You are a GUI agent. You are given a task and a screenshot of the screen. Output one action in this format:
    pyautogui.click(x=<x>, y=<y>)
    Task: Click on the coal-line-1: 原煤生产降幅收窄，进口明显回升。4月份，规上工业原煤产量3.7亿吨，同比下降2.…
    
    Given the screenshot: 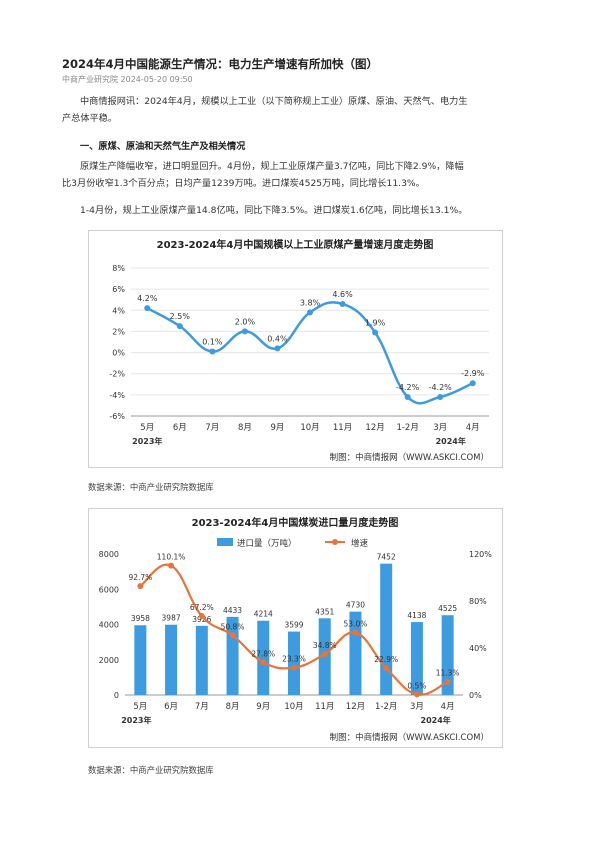 What is the action you would take?
    pyautogui.click(x=272, y=166)
    